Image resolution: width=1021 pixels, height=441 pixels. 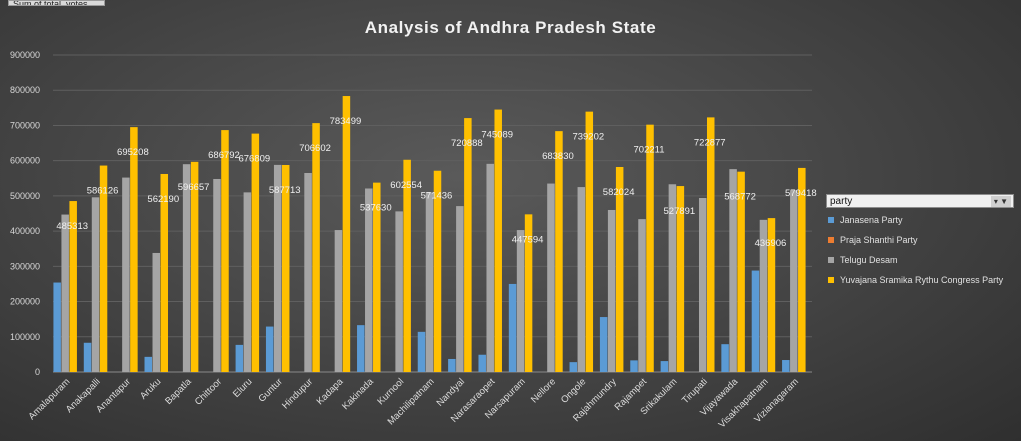 What do you see at coordinates (510, 27) in the screenshot?
I see `chart-title: Analysis of Andhra Pradesh State` at bounding box center [510, 27].